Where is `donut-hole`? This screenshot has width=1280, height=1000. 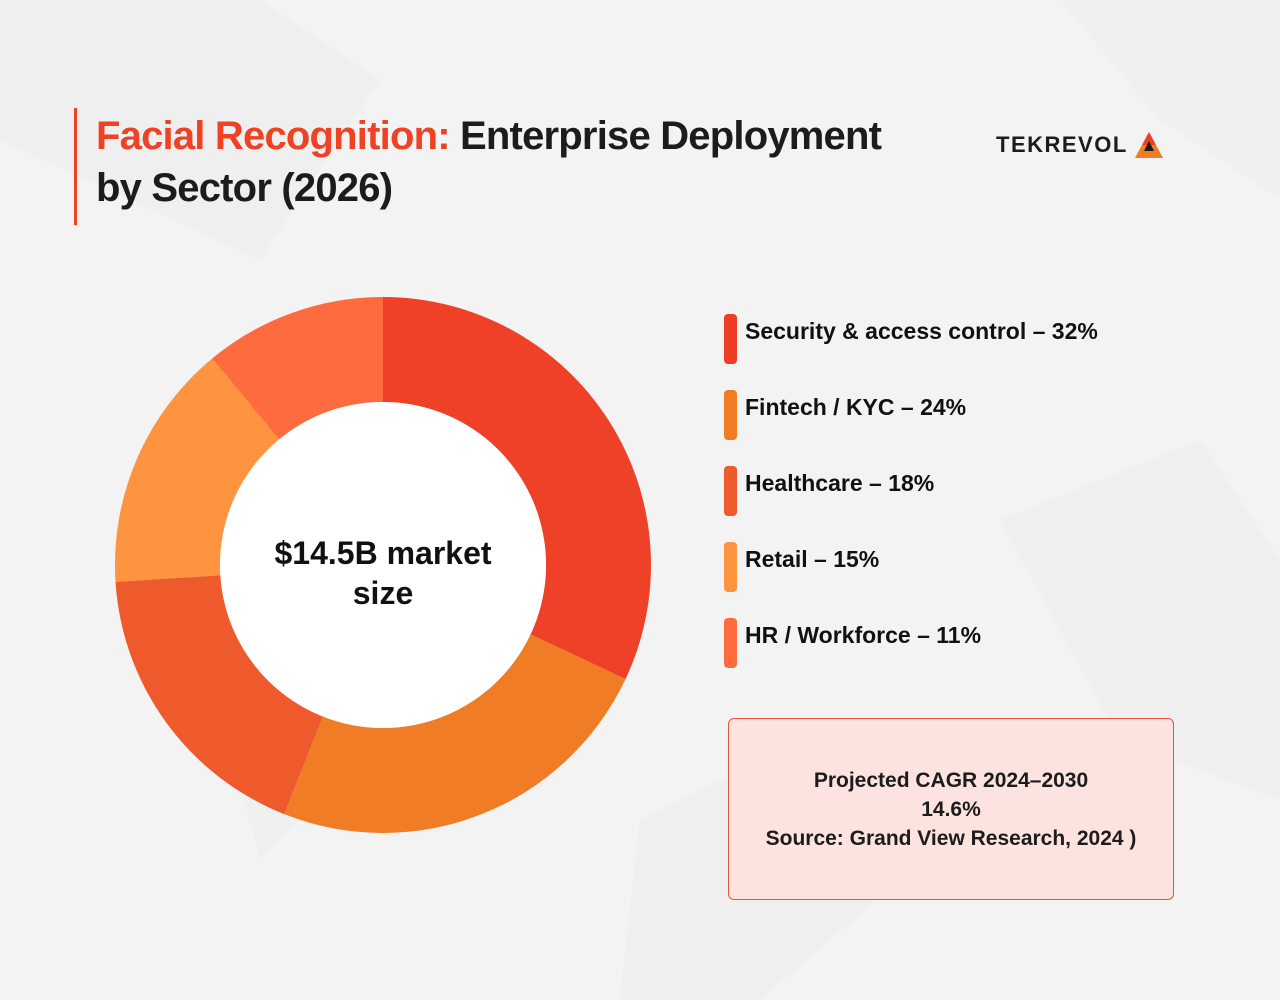 donut-hole is located at coordinates (383, 565).